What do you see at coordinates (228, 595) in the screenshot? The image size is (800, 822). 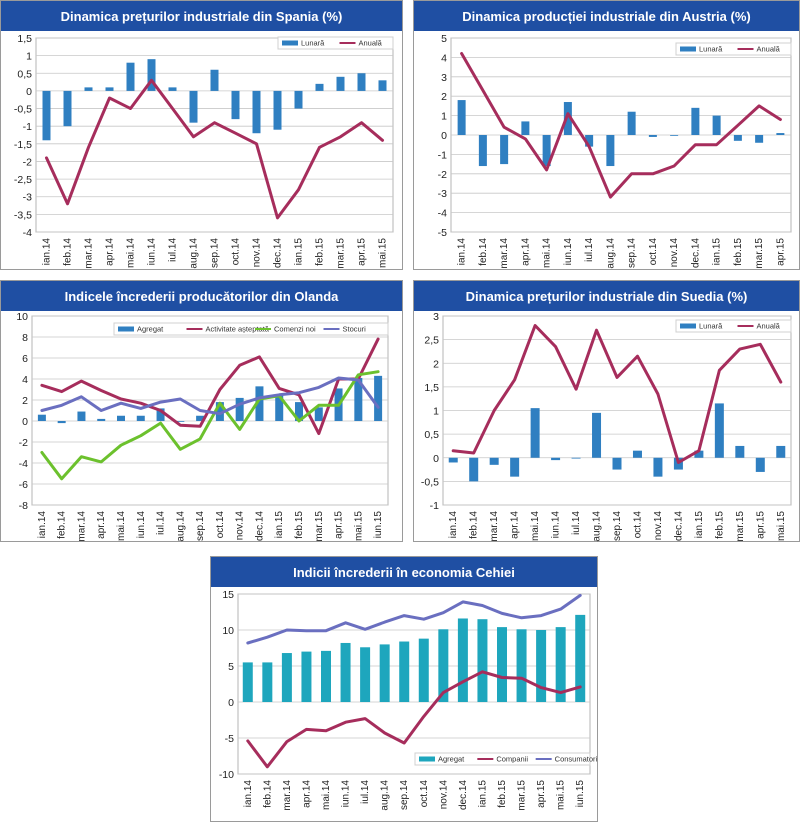 I see `y-tick-label: 15` at bounding box center [228, 595].